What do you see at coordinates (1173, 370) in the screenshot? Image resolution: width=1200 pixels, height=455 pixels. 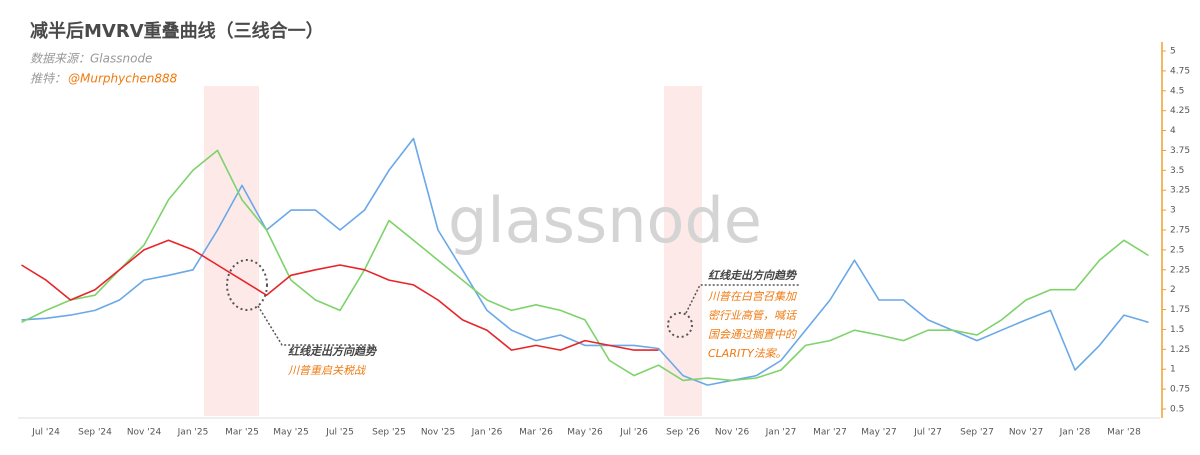 I see `y-tick-label: 1` at bounding box center [1173, 370].